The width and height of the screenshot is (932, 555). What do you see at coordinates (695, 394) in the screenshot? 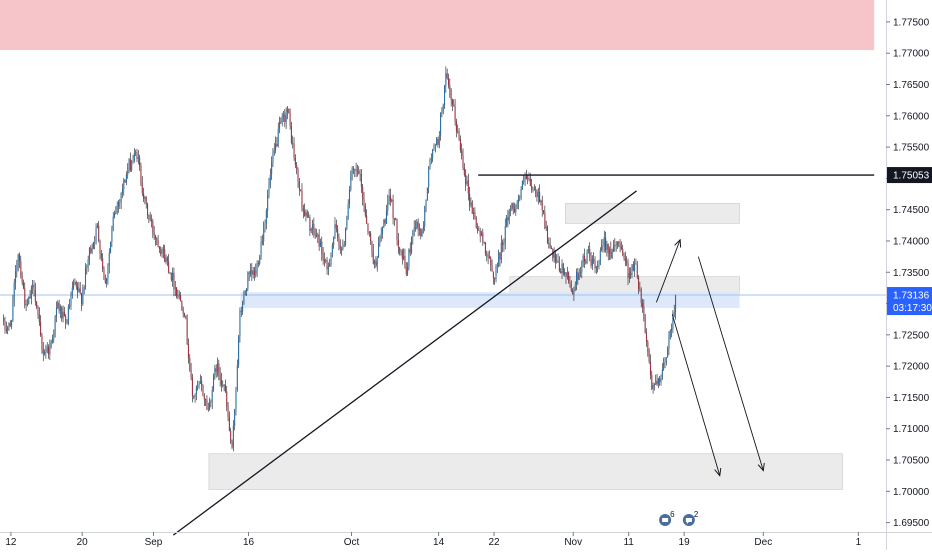
I see `projection-arrow-down-left` at bounding box center [695, 394].